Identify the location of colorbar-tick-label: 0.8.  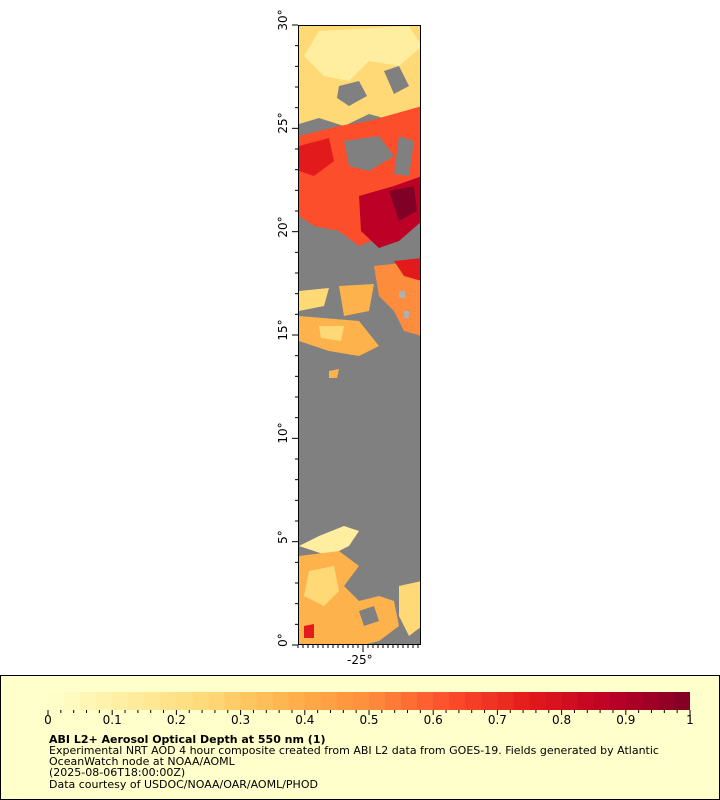
(562, 720).